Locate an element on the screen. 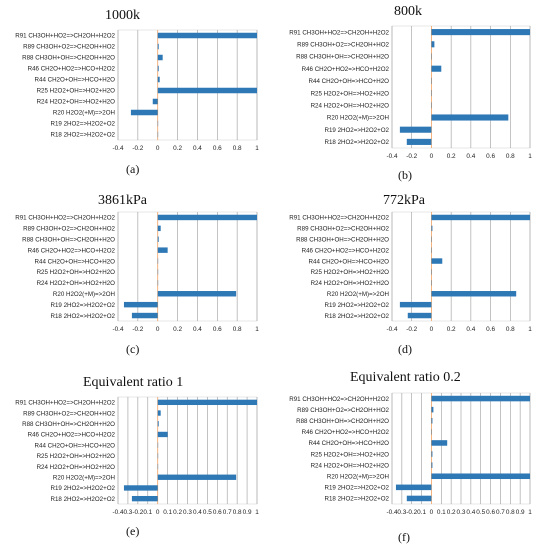  panel-label: (e) is located at coordinates (132, 531).